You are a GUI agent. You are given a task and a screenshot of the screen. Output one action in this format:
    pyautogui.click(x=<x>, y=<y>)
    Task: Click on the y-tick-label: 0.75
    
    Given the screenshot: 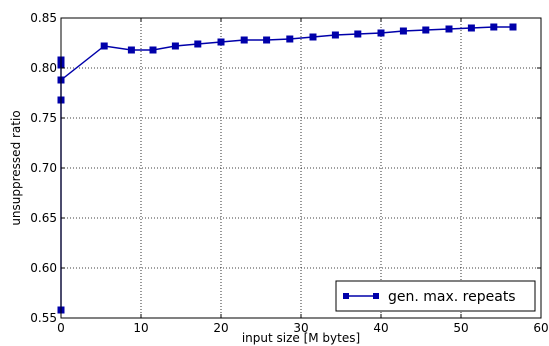 What is the action you would take?
    pyautogui.click(x=43, y=118)
    